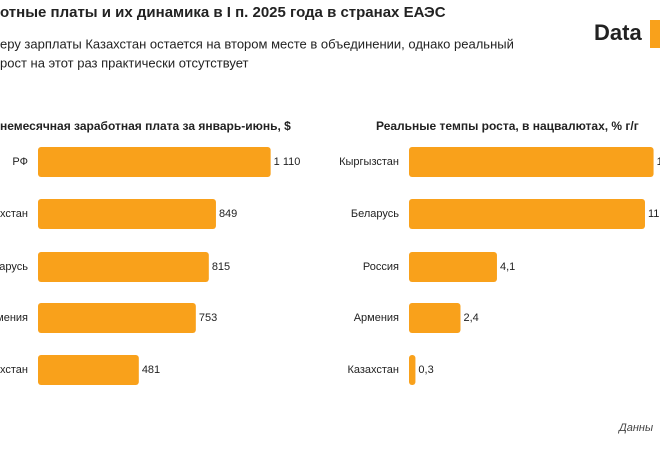  I want to click on logo: Data, so click(618, 32).